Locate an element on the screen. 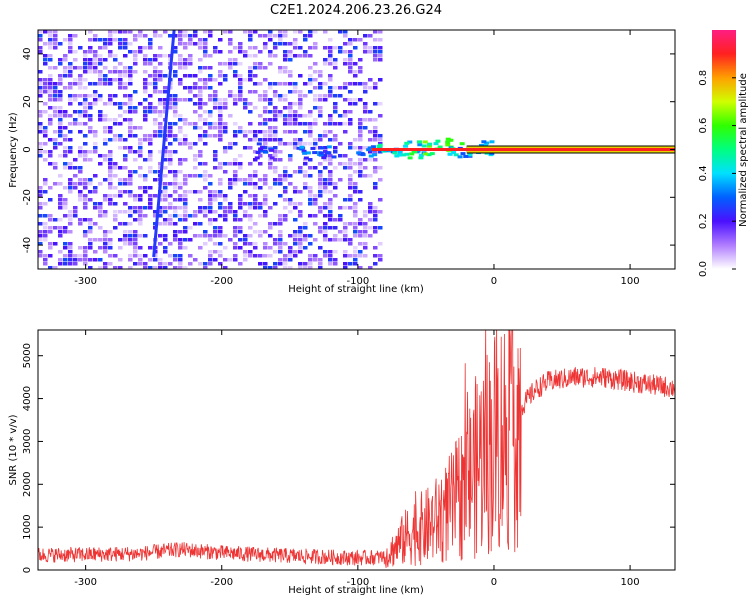 Image resolution: width=750 pixels, height=600 pixels. snr-y-tick-label: 2000 is located at coordinates (27, 484).